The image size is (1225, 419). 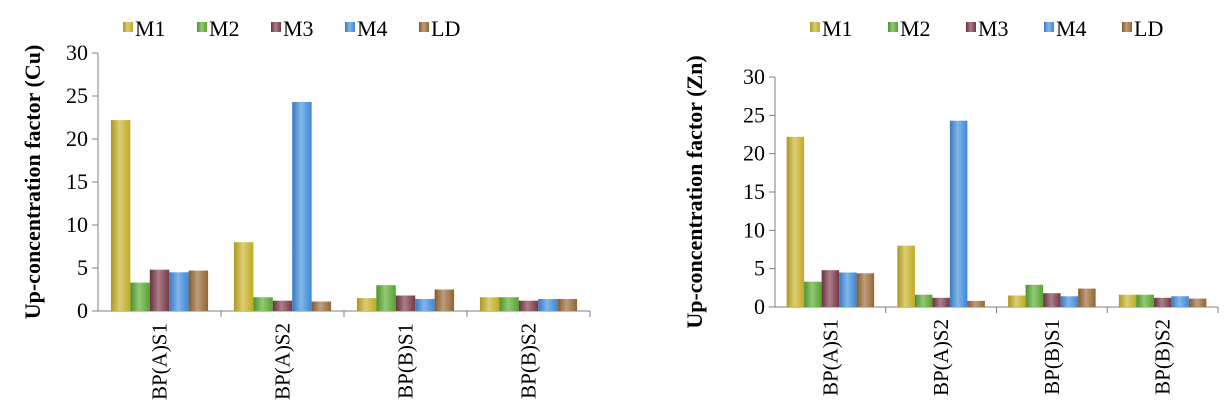 What do you see at coordinates (694, 191) in the screenshot?
I see `y-axis-title: Up-concentration factor (Zn)` at bounding box center [694, 191].